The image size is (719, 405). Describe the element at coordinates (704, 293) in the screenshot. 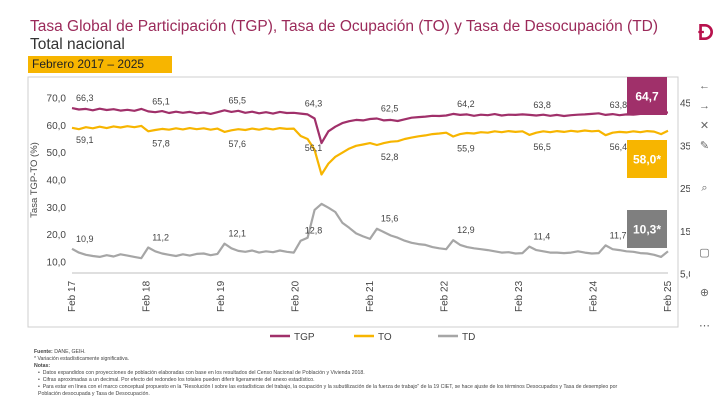

I see `zoom-icon: ⊕` at that location.